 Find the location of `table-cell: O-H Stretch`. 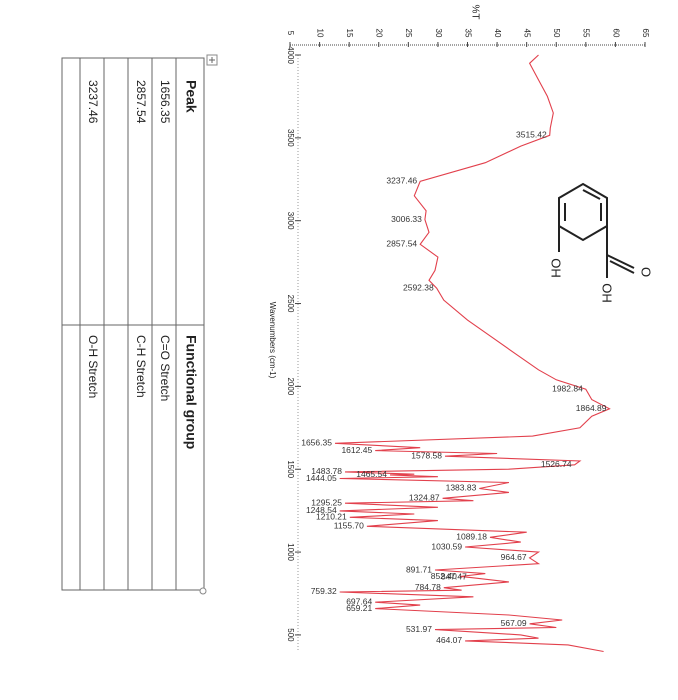

table-cell: O-H Stretch is located at coordinates (93, 366).